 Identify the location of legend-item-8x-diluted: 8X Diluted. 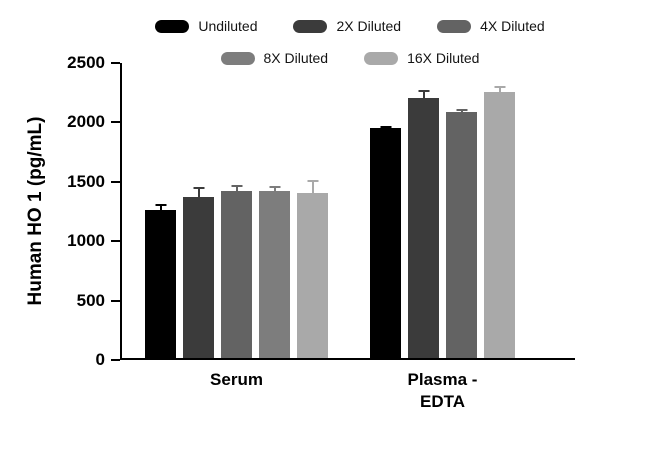
(274, 58).